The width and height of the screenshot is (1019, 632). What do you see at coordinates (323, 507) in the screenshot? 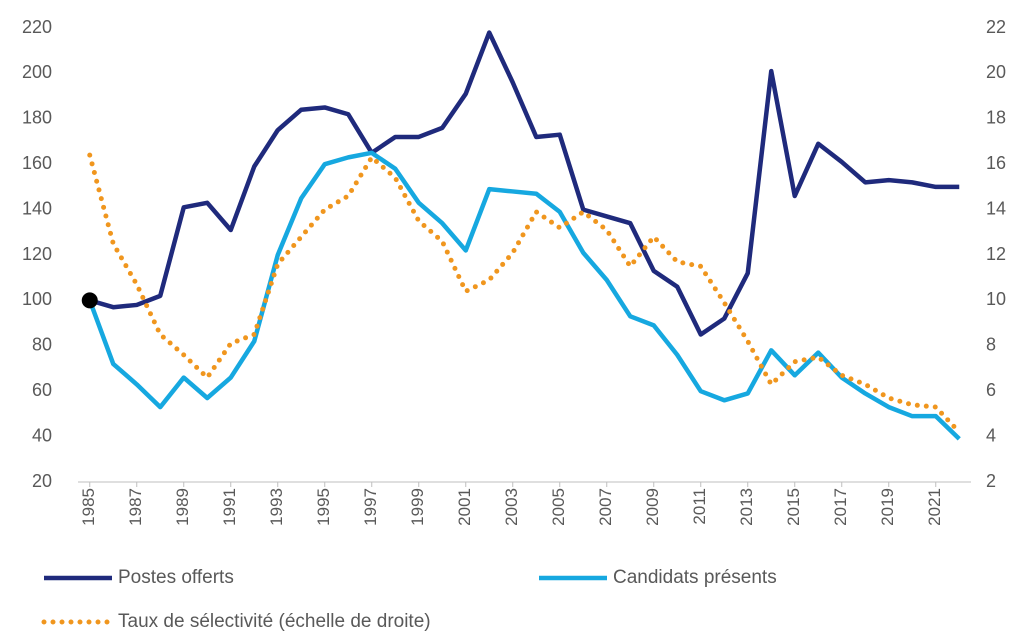
I see `x-tick-label: 1995` at bounding box center [323, 507].